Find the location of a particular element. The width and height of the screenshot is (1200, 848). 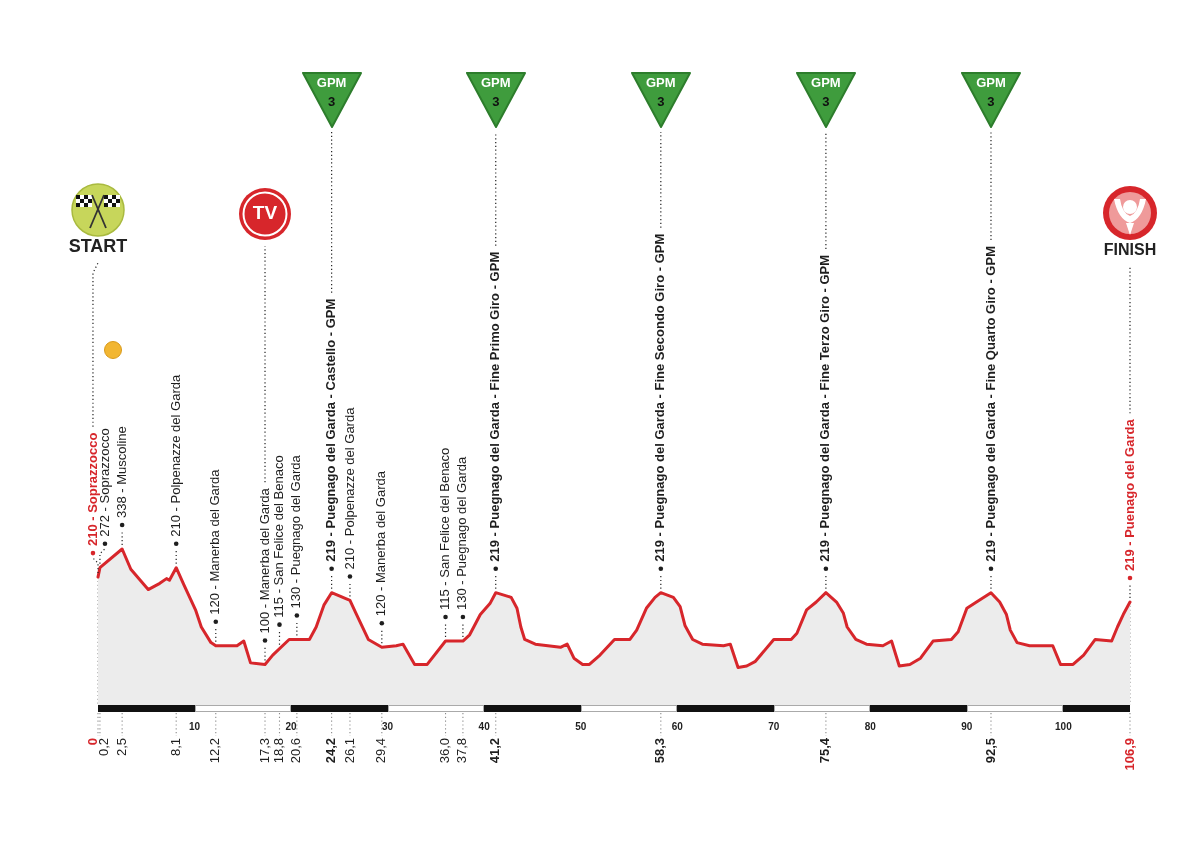

x-tick-label: 80 is located at coordinates (870, 726).